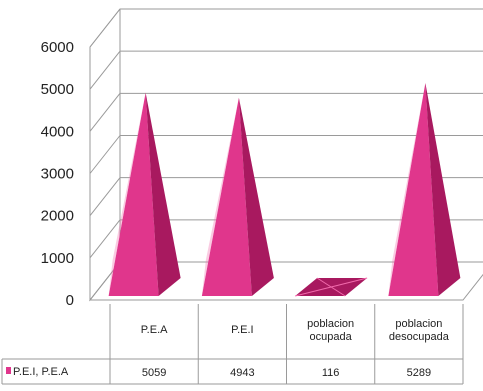 This screenshot has height=391, width=483. Describe the element at coordinates (57, 131) in the screenshot. I see `y-tick-label: 4000` at that location.